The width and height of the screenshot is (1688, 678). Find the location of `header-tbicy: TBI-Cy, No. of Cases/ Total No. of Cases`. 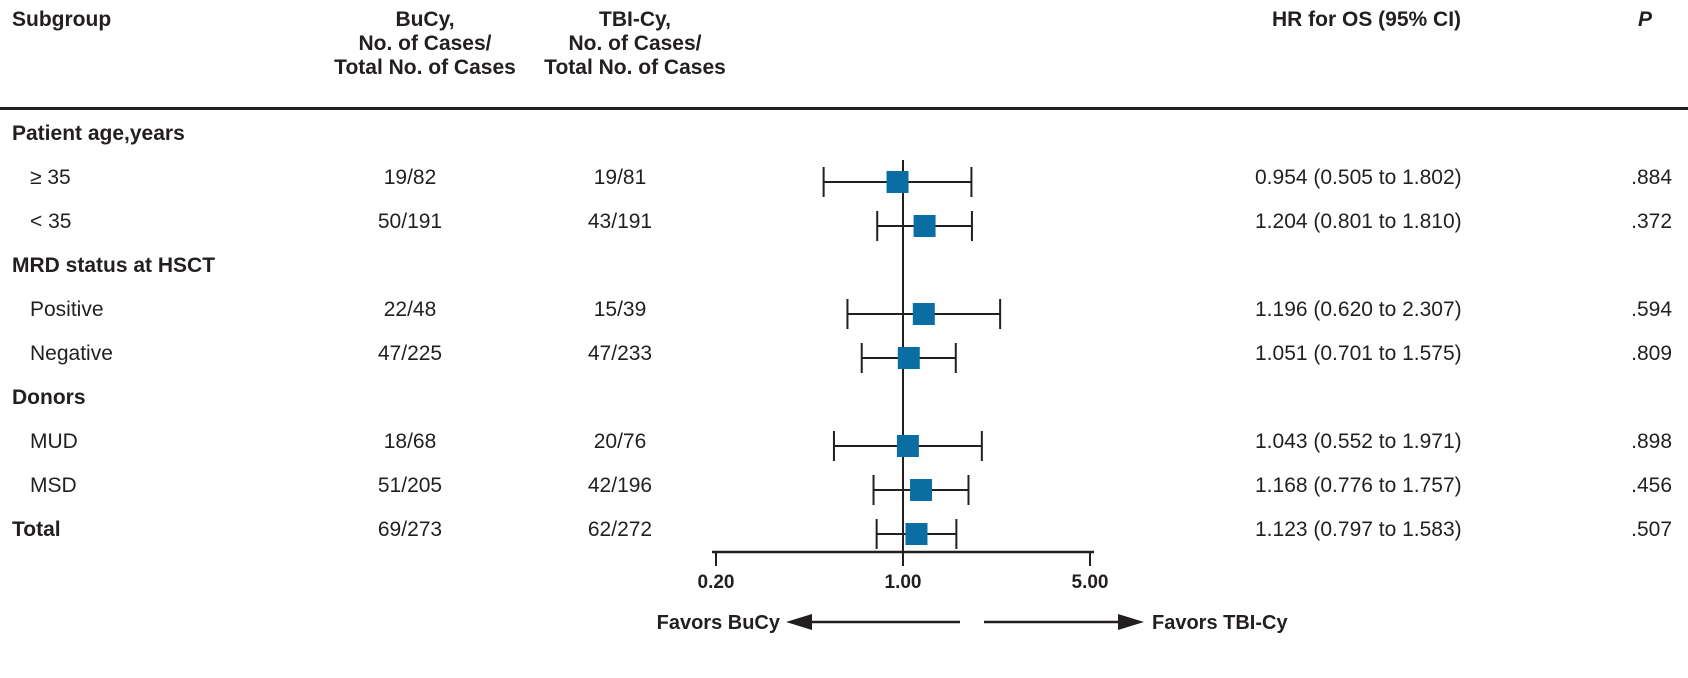

header-tbicy: TBI-Cy, No. of Cases/ Total No. of Cases is located at coordinates (635, 44).